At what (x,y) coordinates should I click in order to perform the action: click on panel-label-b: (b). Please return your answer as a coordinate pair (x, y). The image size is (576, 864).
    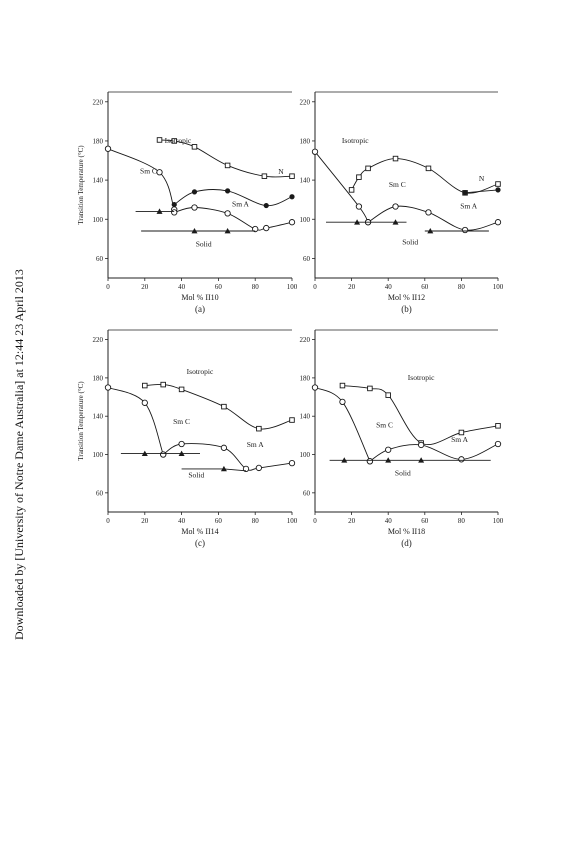
    Looking at the image, I should click on (406, 309).